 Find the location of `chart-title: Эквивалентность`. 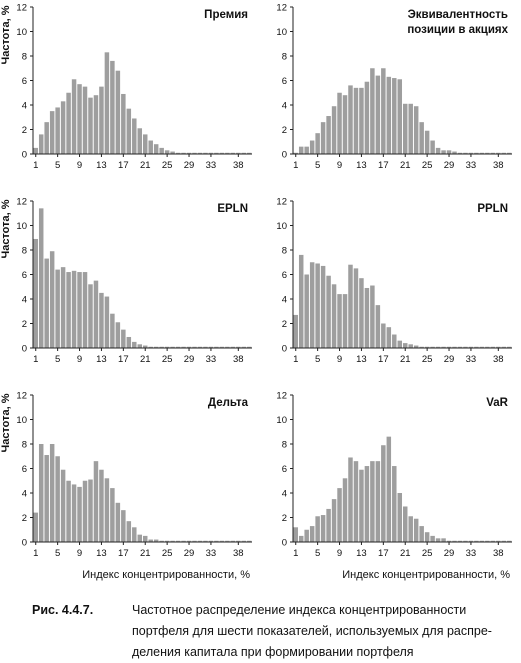

chart-title: Эквивалентность is located at coordinates (458, 15).